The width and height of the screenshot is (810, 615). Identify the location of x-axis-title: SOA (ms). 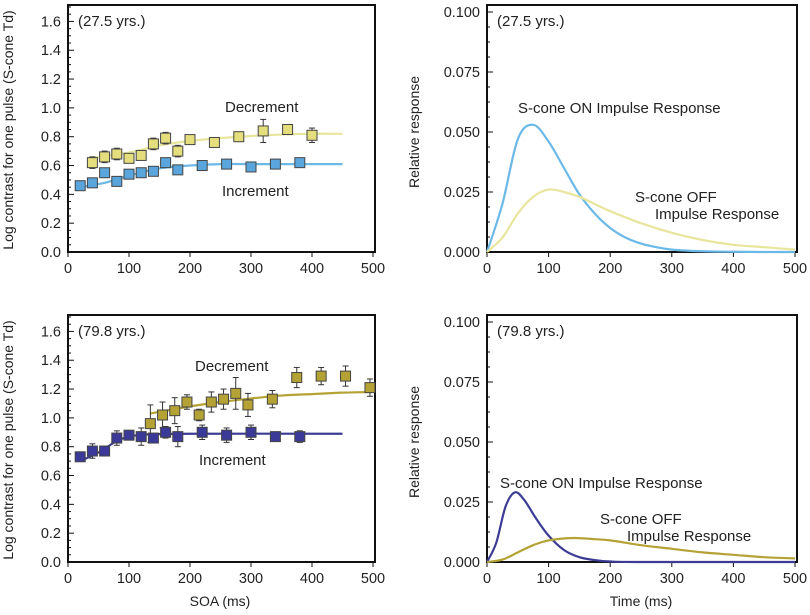
(220, 601).